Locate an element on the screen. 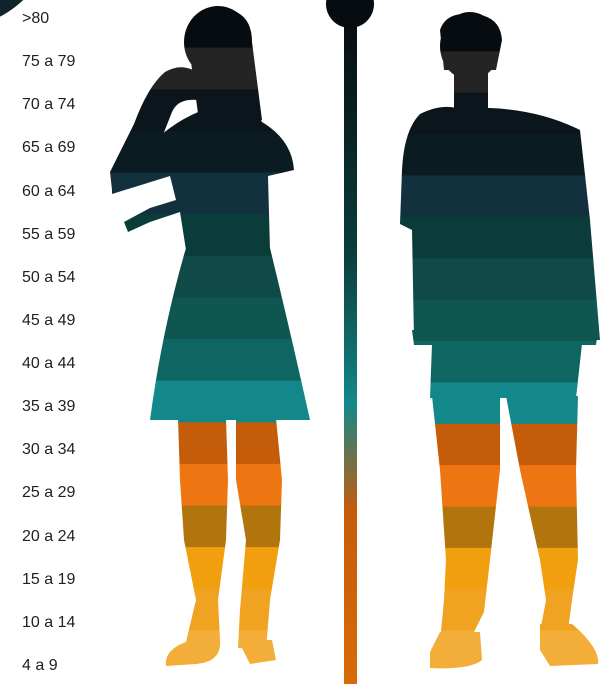 The width and height of the screenshot is (608, 684). age-label: 25 a 29 is located at coordinates (49, 492).